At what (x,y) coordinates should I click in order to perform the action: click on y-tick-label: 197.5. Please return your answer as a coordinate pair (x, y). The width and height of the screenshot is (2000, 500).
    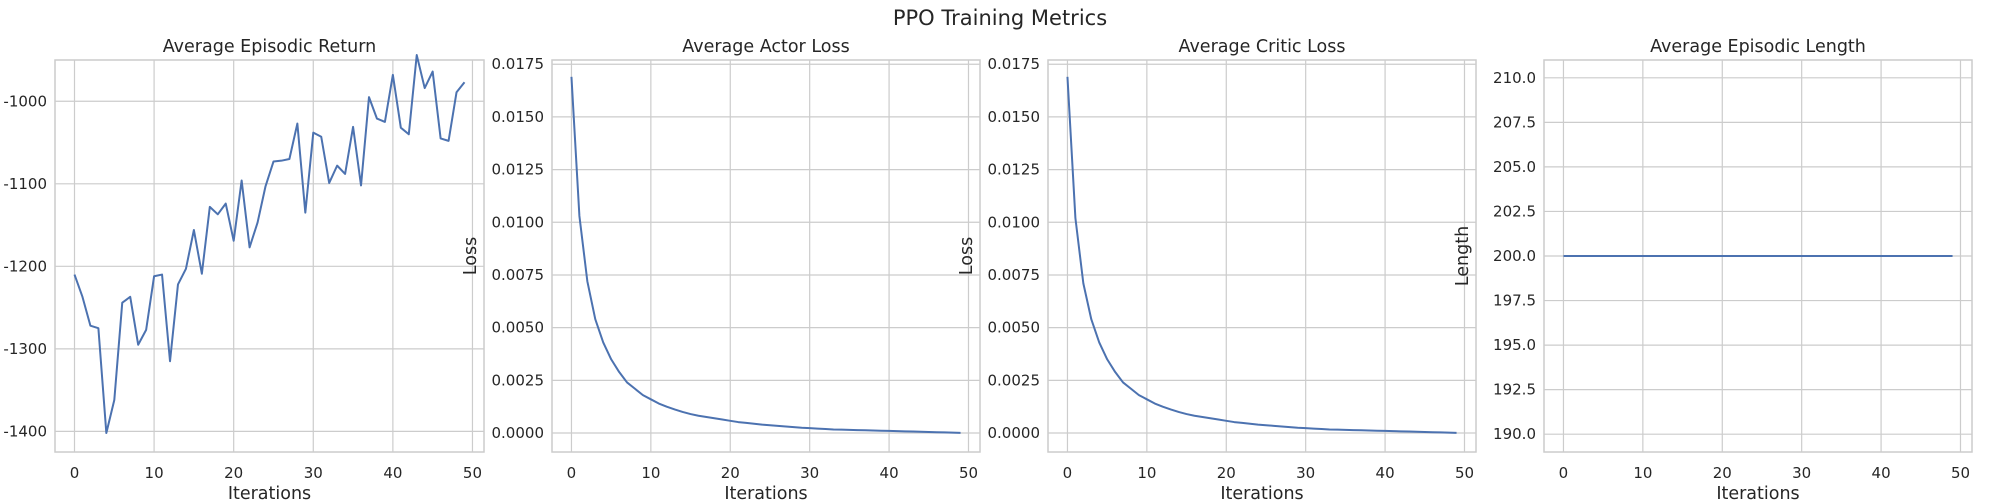
    Looking at the image, I should click on (1514, 301).